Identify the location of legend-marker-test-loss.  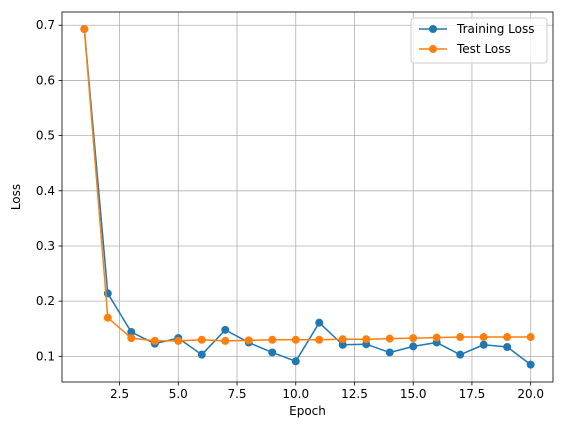
(433, 49).